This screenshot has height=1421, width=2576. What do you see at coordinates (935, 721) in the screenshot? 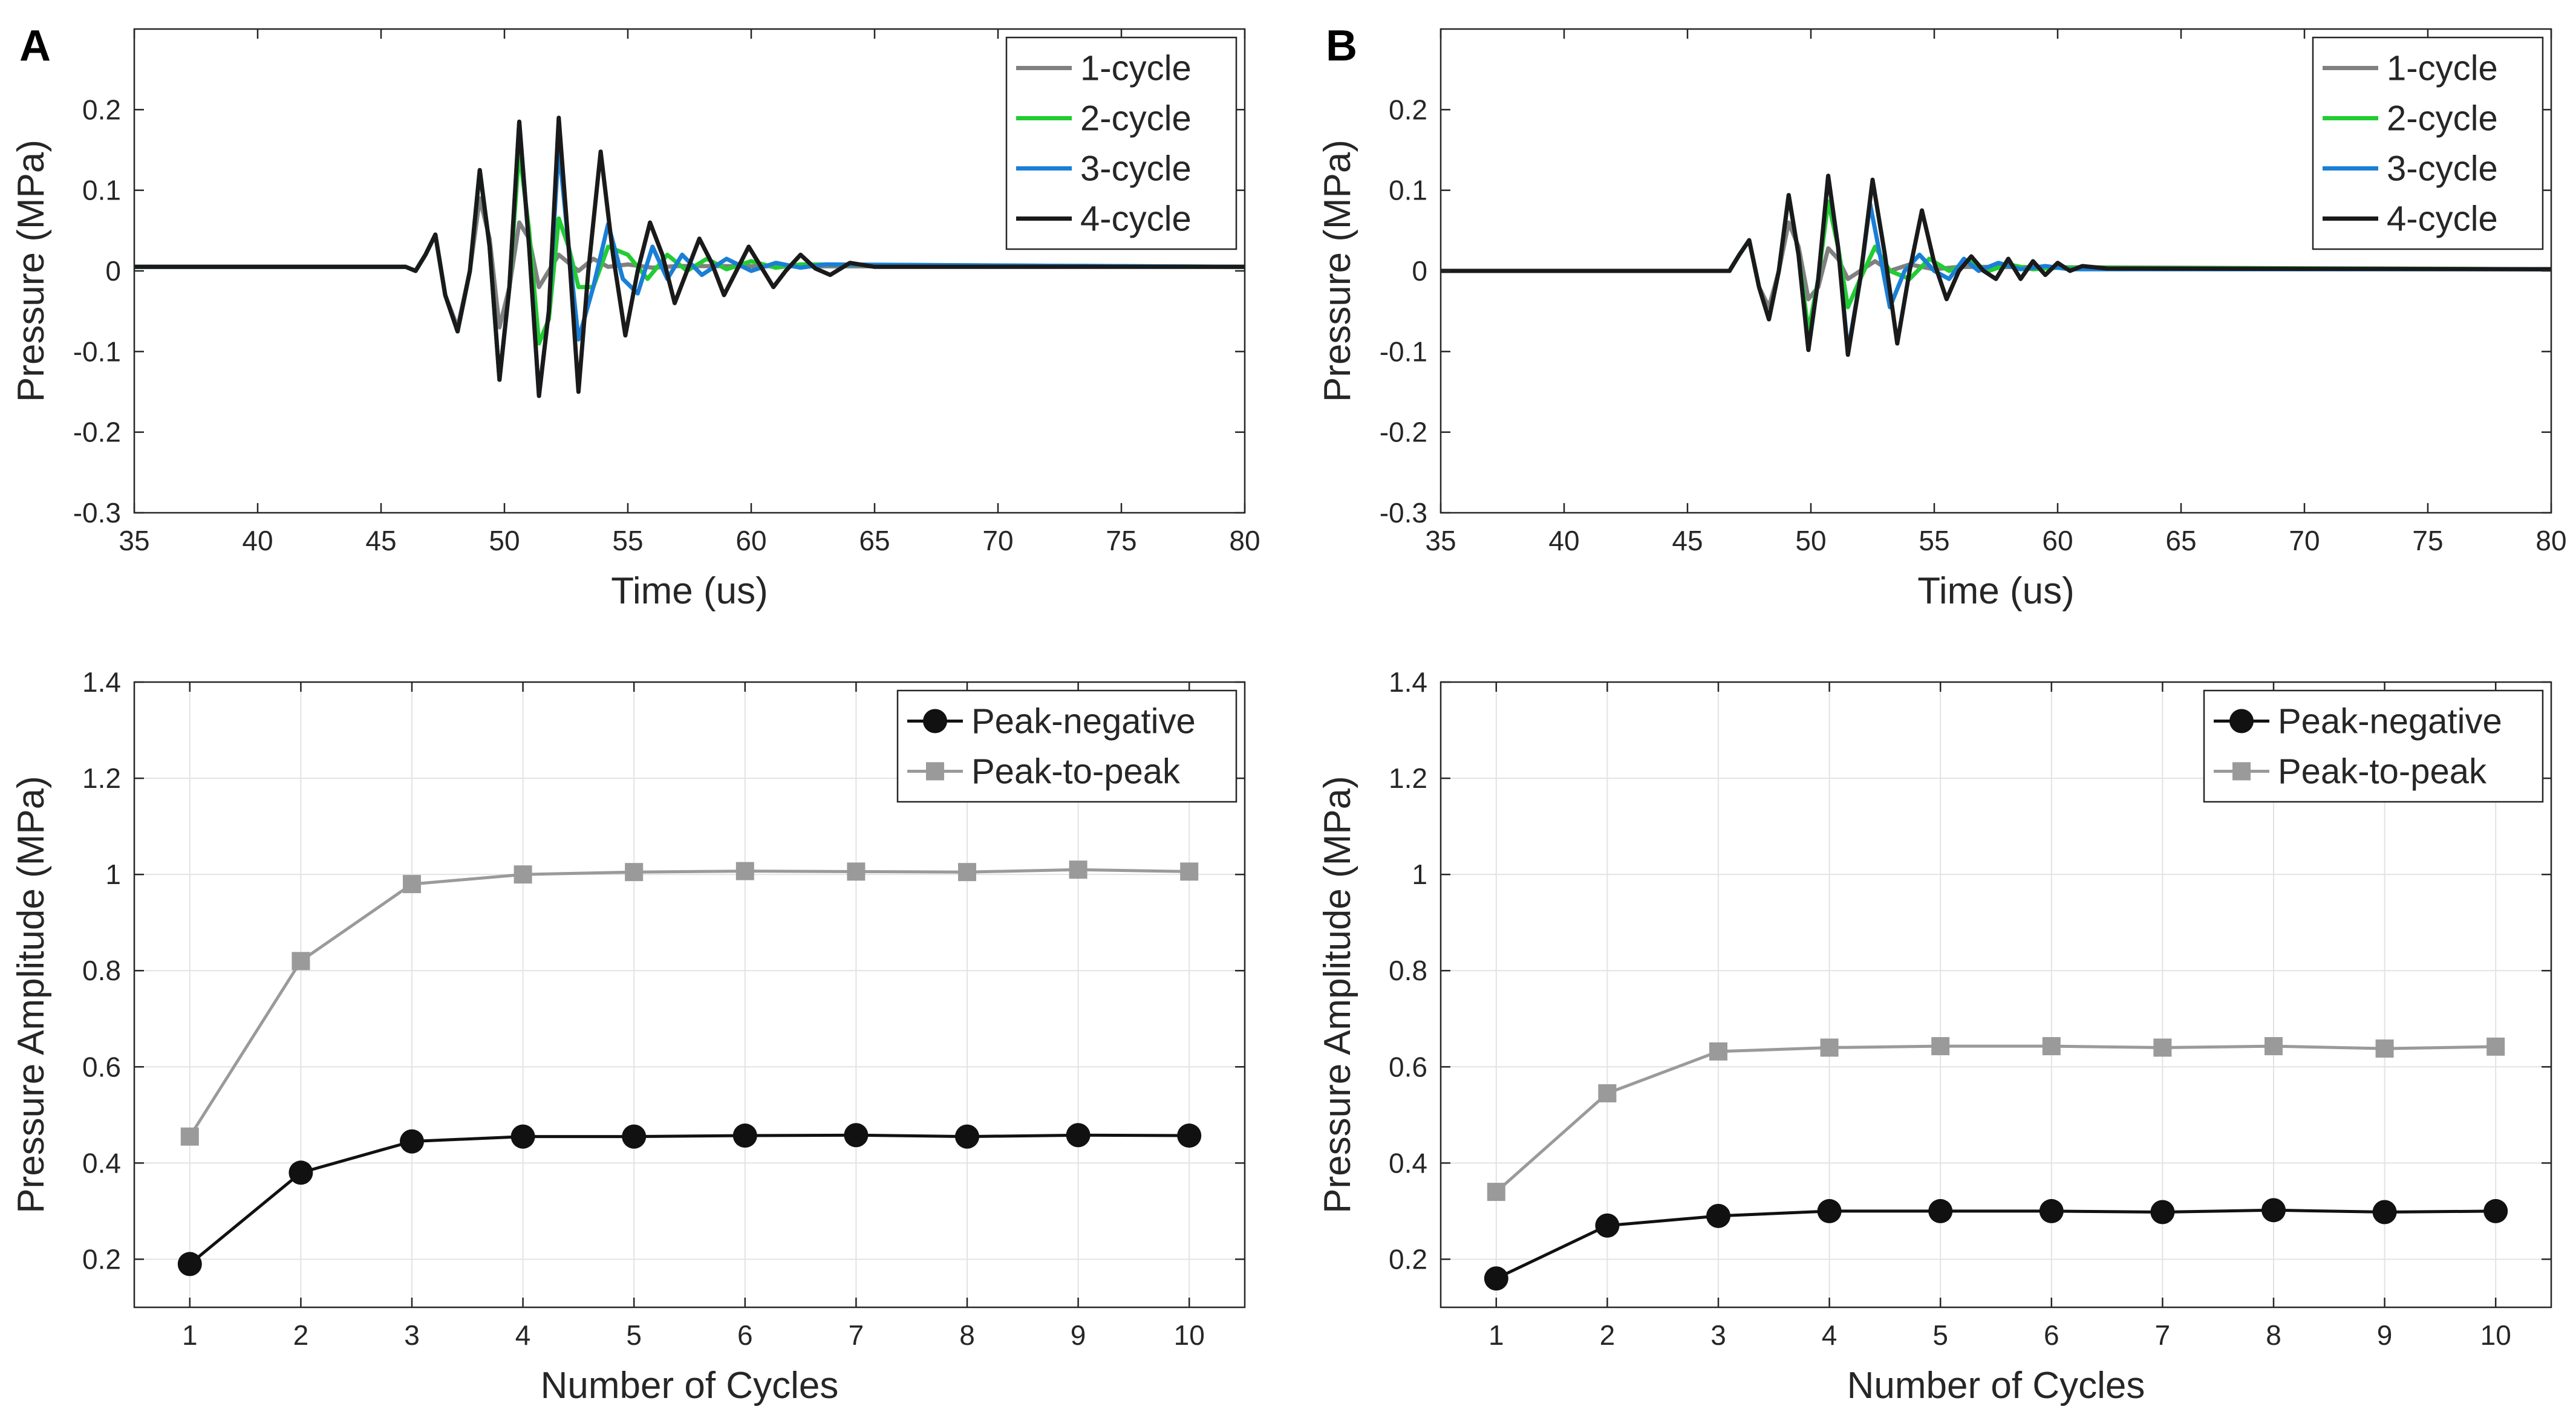
I see `legend-marker-peak-negative` at bounding box center [935, 721].